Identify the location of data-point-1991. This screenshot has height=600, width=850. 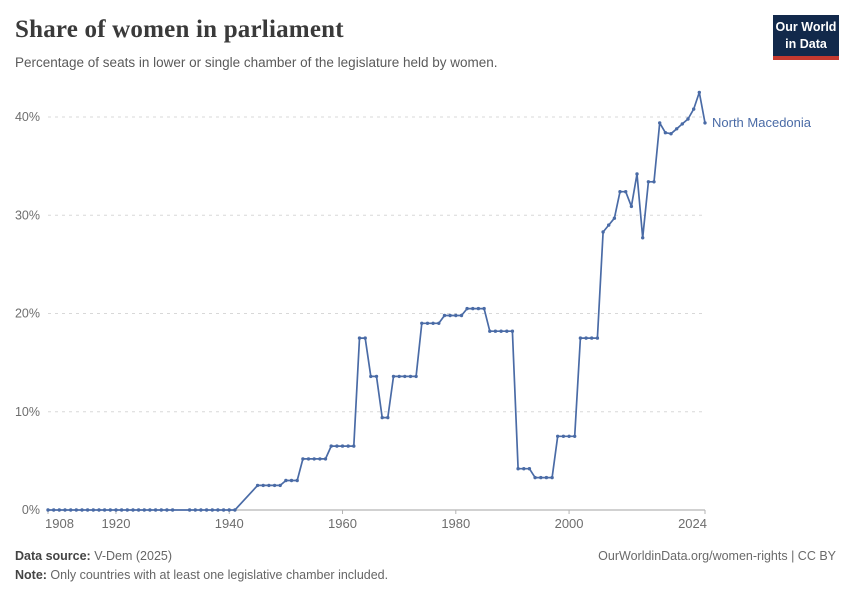
(518, 469).